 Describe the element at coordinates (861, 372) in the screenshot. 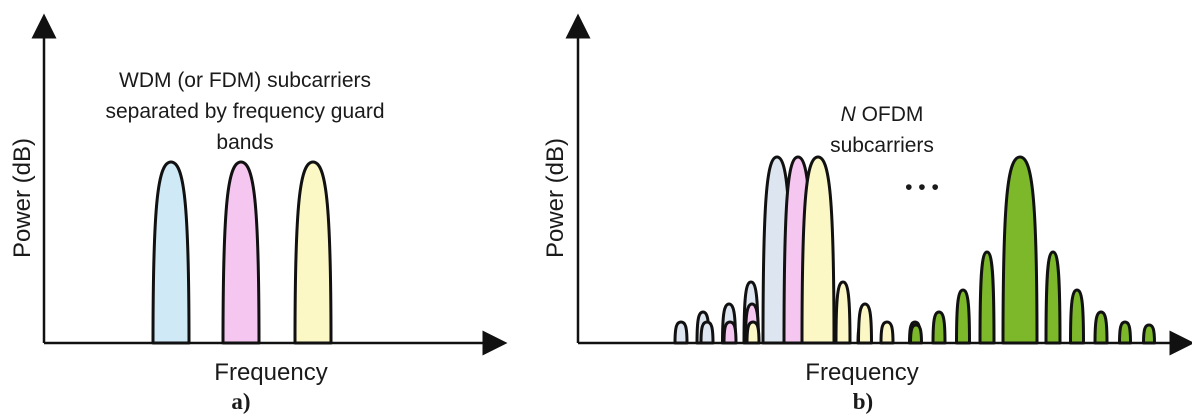

I see `panel-b-x-axis-label: Frequency` at that location.